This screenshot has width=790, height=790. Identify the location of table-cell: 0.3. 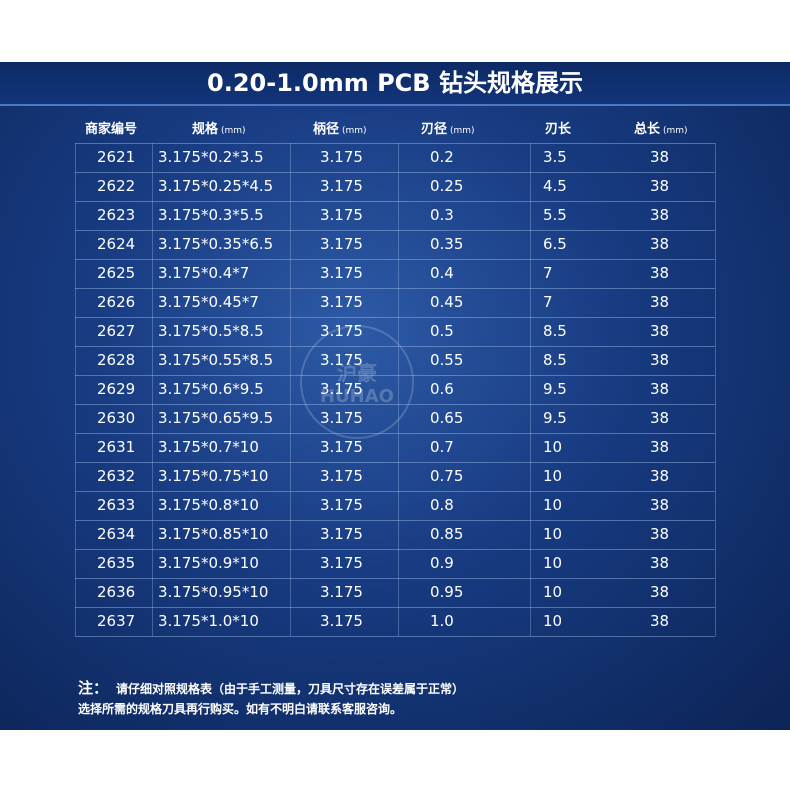
(442, 215).